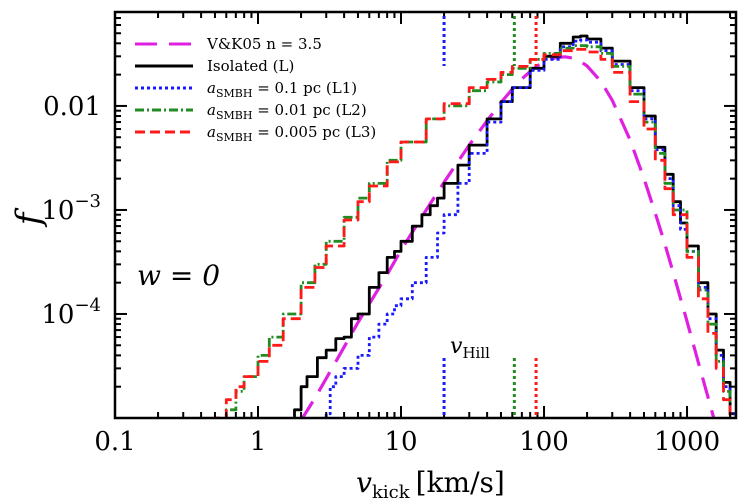  What do you see at coordinates (72, 107) in the screenshot?
I see `y-tick-label: 0.01` at bounding box center [72, 107].